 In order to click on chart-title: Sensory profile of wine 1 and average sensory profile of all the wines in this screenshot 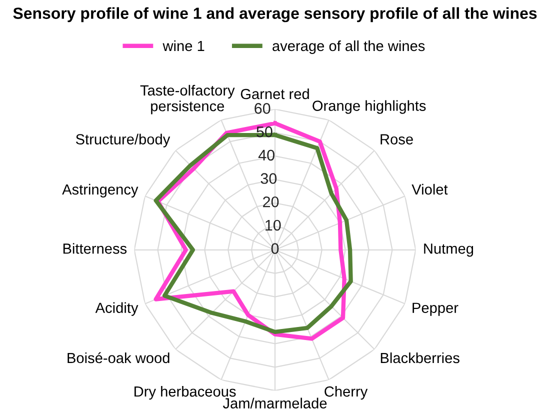, I will do `click(275, 14)`.